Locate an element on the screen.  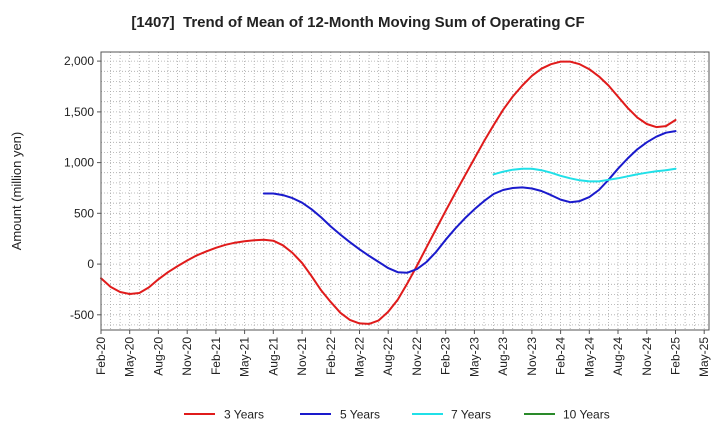
legend-item-7-years: 7 Years is located at coordinates (451, 415).